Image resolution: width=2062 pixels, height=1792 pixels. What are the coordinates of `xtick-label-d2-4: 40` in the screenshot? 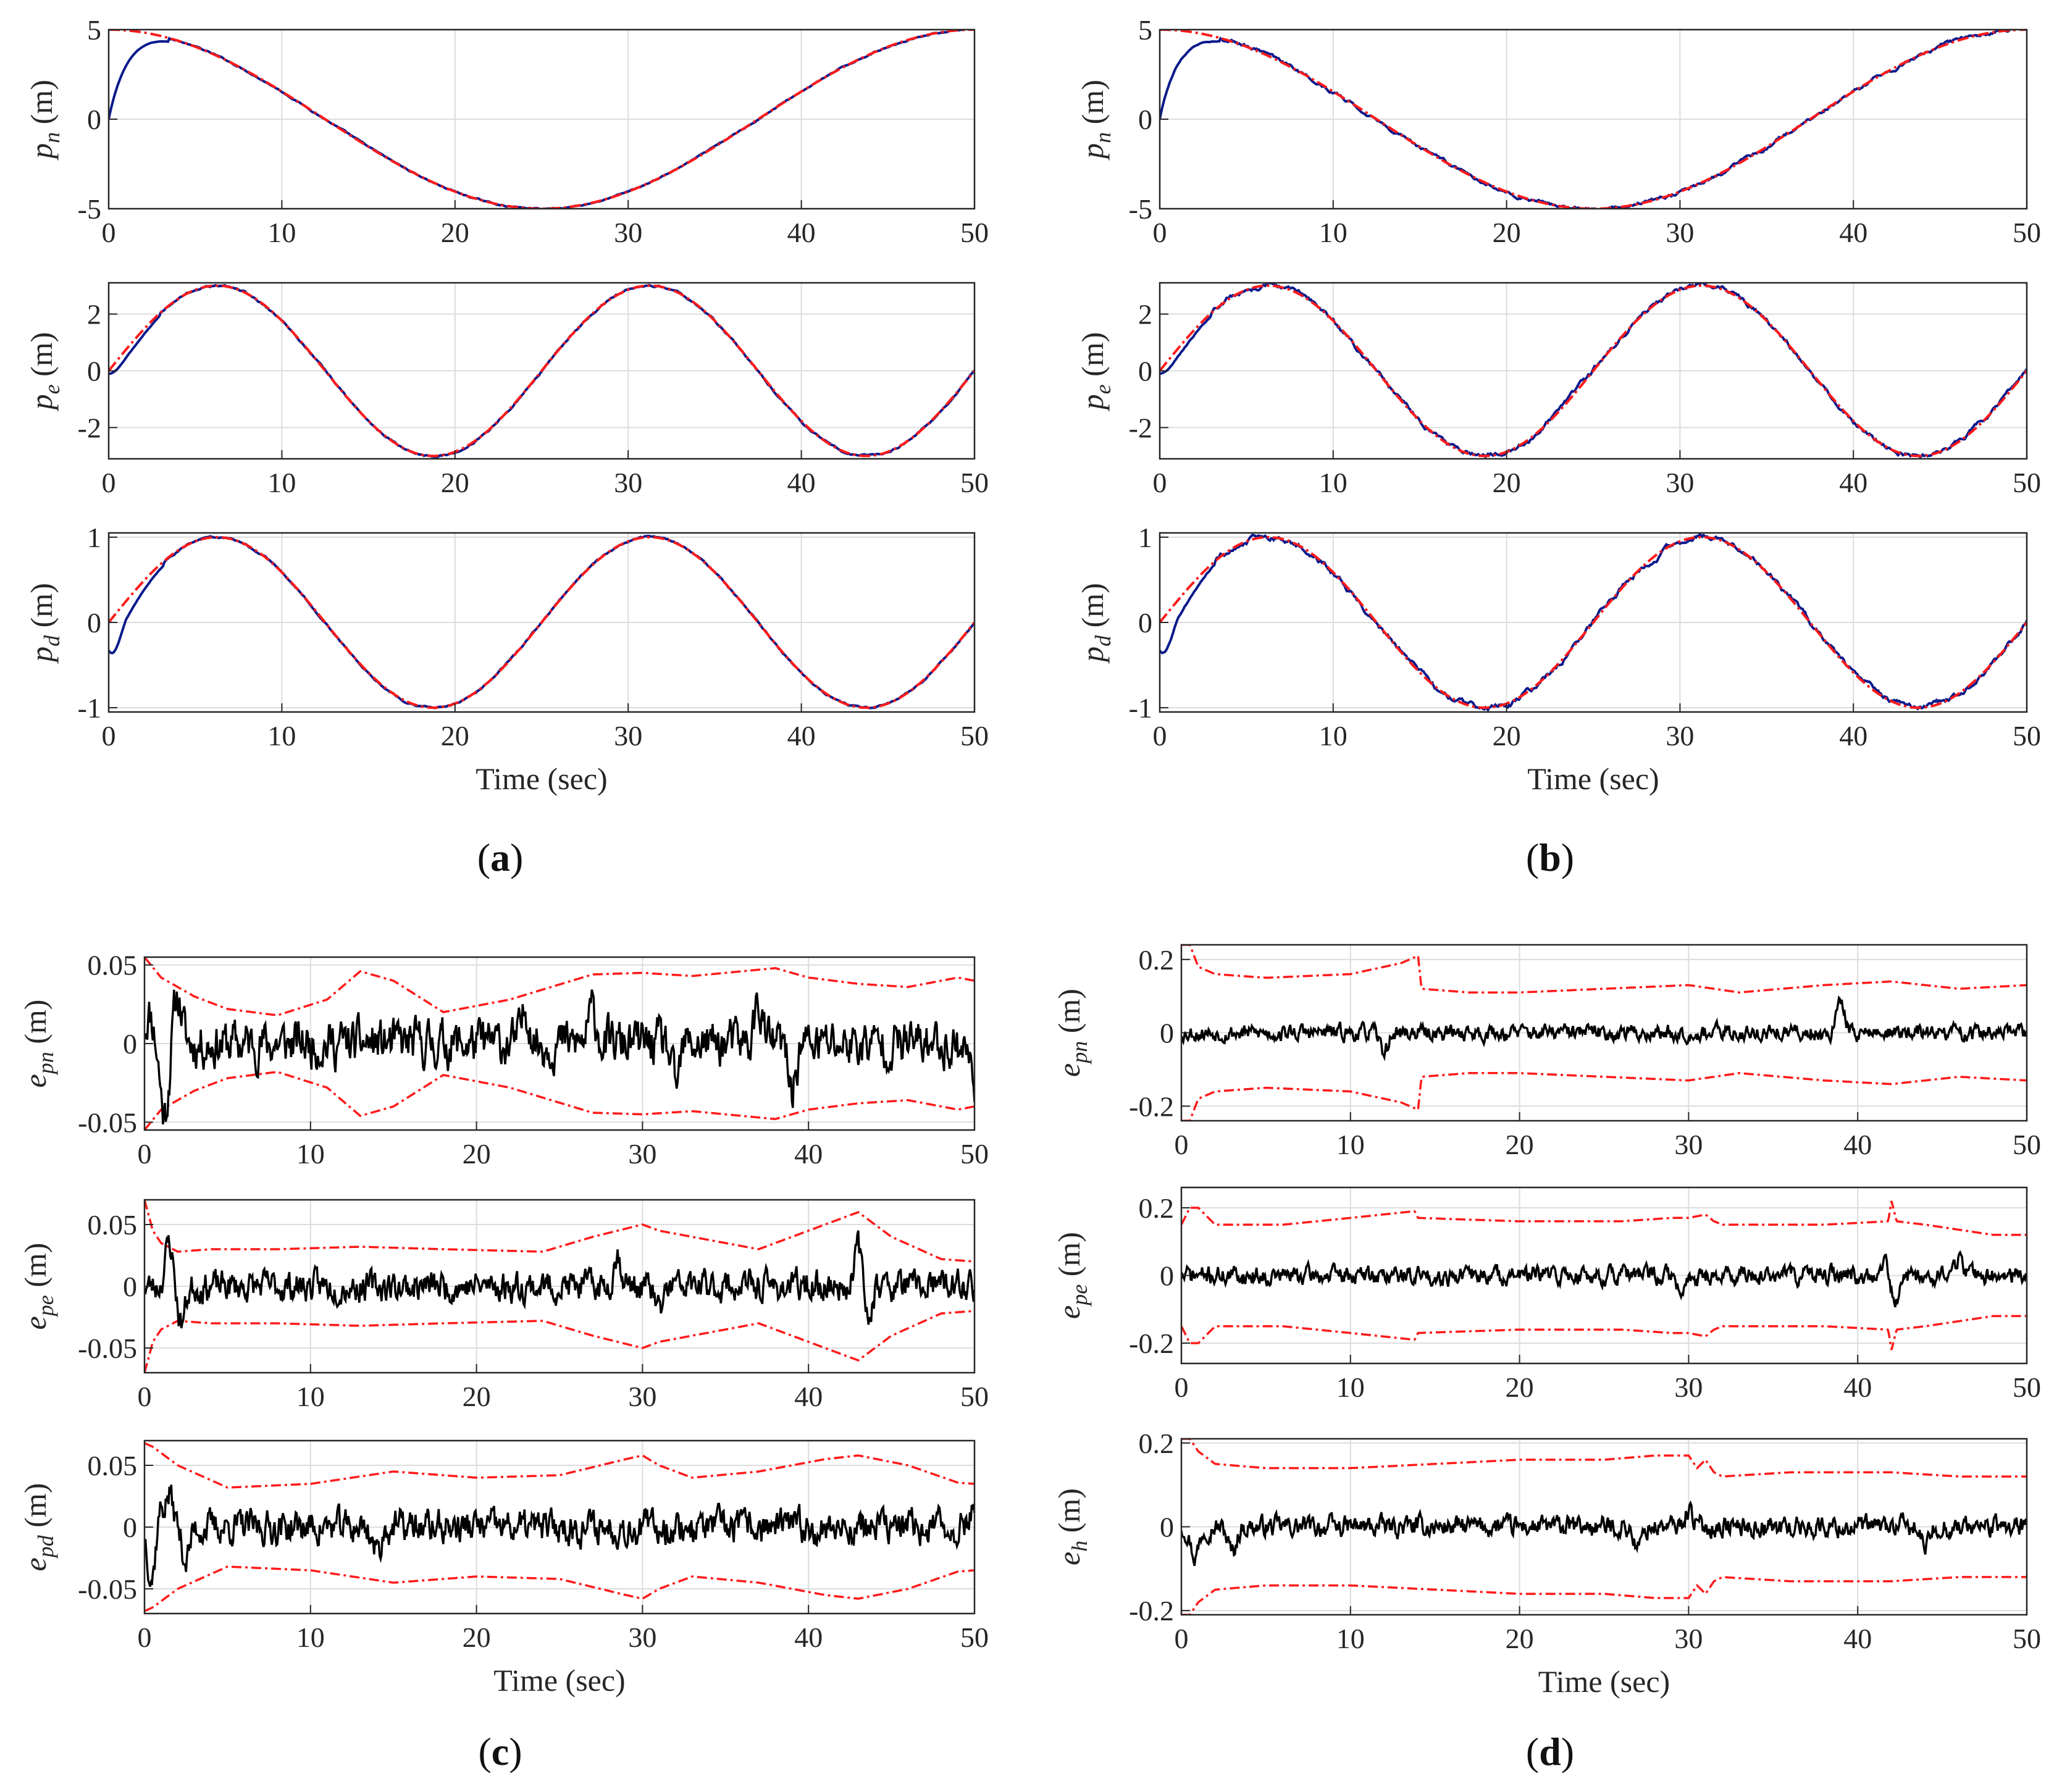 It's located at (1857, 1387).